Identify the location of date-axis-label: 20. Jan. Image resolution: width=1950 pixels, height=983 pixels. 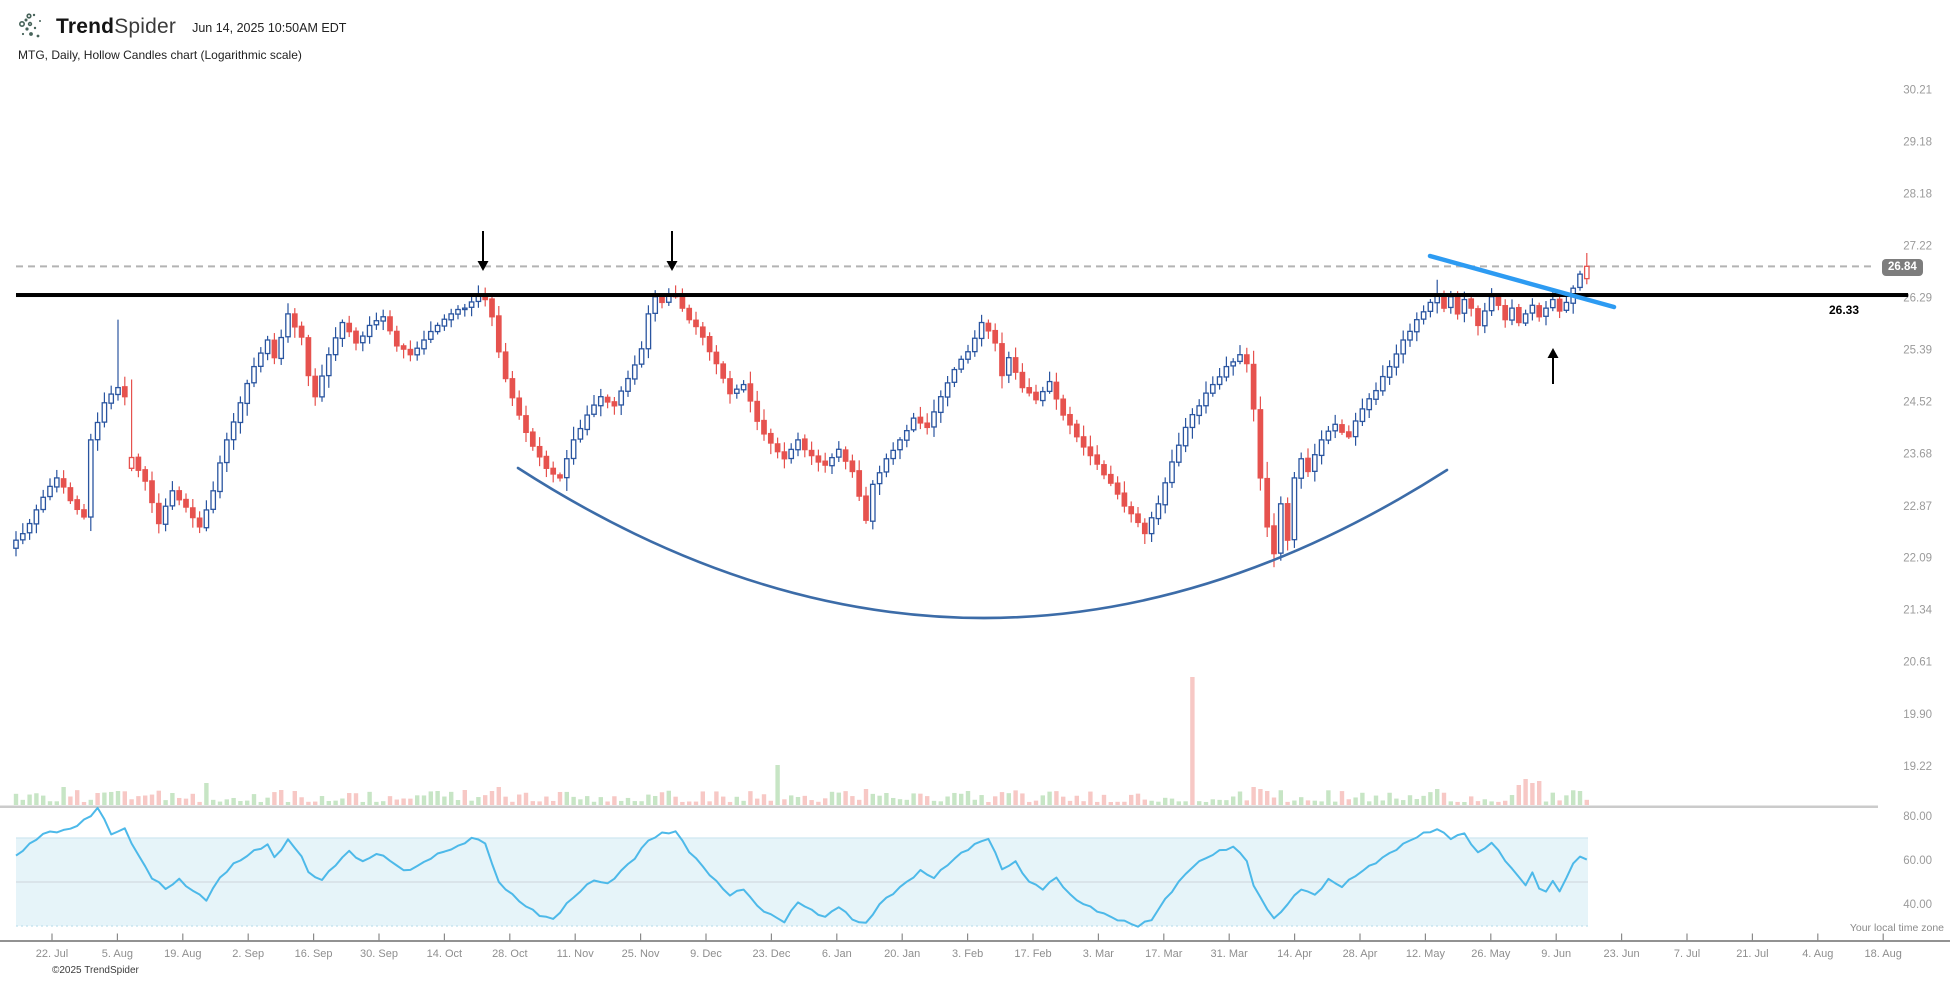
(902, 954).